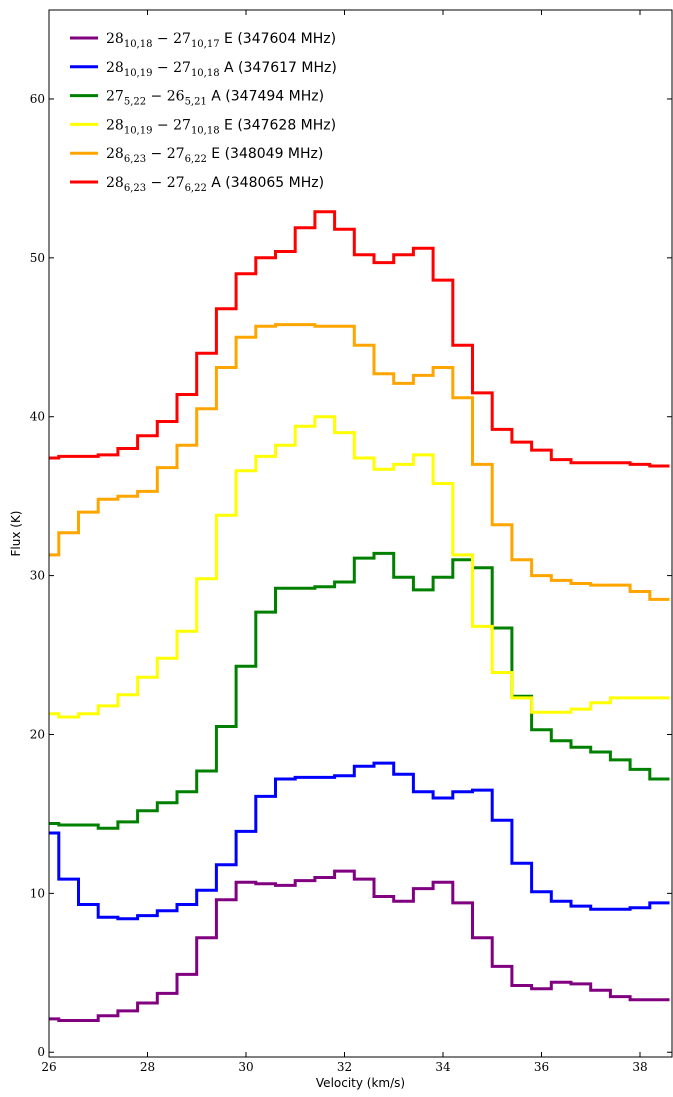 The height and width of the screenshot is (1097, 673). Describe the element at coordinates (215, 98) in the screenshot. I see `legend-label-3: 275,22 − 265,21 A (347494 MHz)` at that location.